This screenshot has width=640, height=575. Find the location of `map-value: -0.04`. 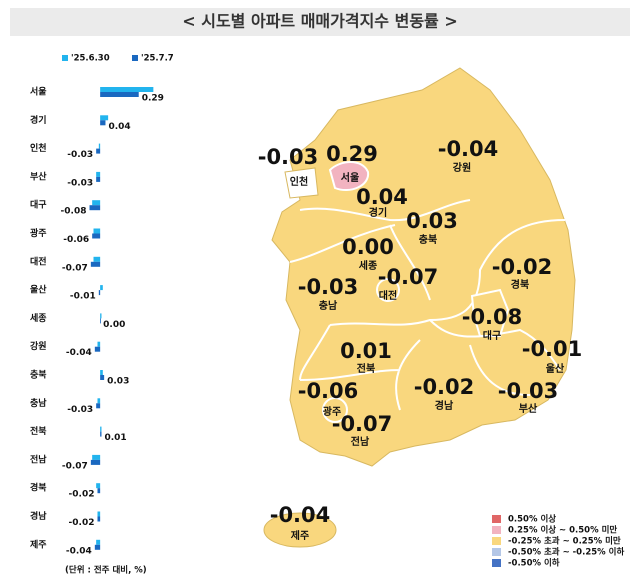

map-value: -0.04 is located at coordinates (300, 515).